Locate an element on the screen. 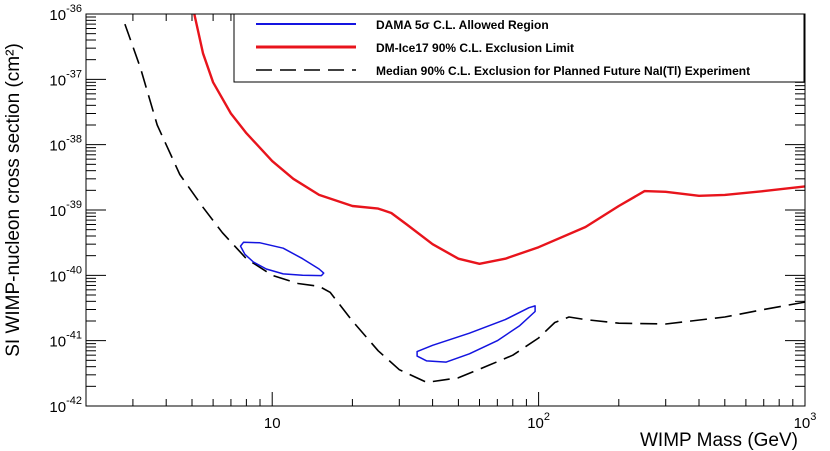 Image resolution: width=830 pixels, height=451 pixels. y-tick-label-1: 10-36 is located at coordinates (65, 13).